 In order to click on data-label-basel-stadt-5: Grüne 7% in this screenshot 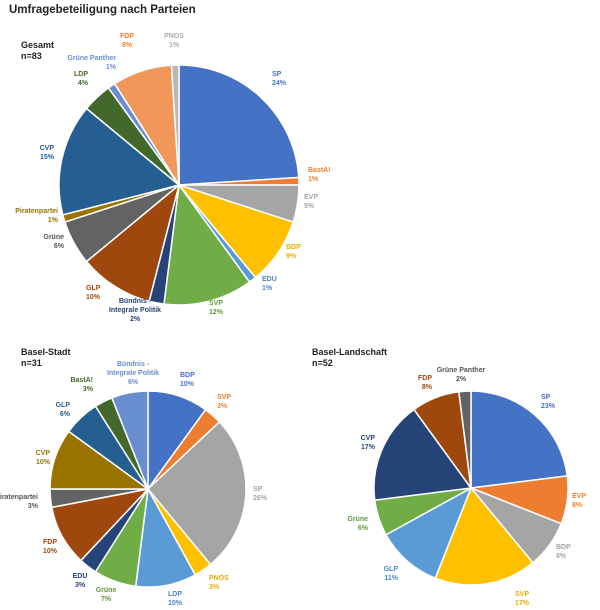, I will do `click(106, 595)`.